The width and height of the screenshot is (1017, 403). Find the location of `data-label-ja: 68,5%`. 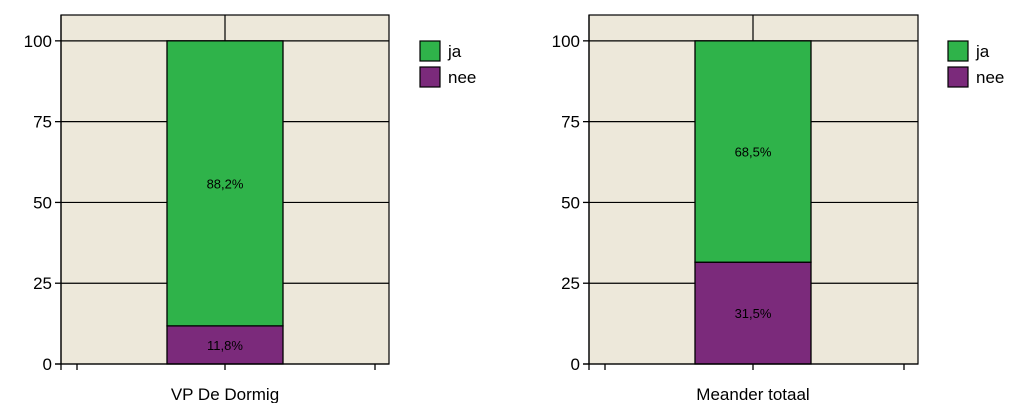

data-label-ja: 68,5% is located at coordinates (753, 152).